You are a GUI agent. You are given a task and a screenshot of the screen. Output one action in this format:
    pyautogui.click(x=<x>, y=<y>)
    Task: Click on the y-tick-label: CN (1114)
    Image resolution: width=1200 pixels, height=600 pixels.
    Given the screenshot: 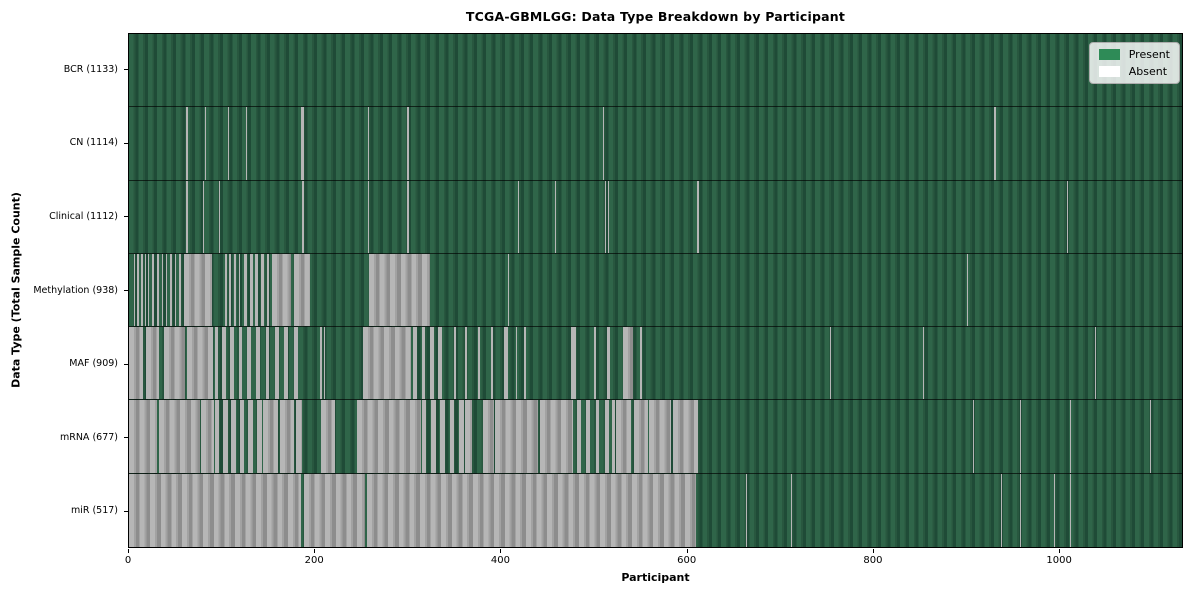 What is the action you would take?
    pyautogui.click(x=93, y=143)
    